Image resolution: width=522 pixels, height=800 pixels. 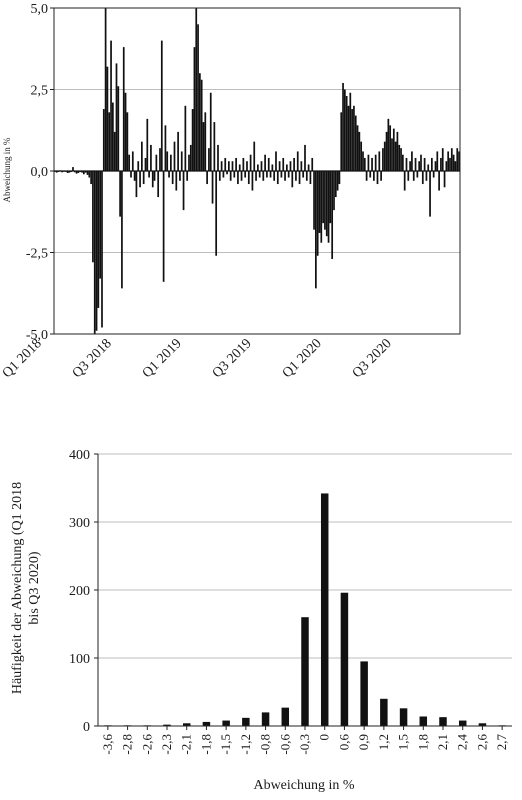 What do you see at coordinates (79, 659) in the screenshot?
I see `y-tick-label: 100` at bounding box center [79, 659].